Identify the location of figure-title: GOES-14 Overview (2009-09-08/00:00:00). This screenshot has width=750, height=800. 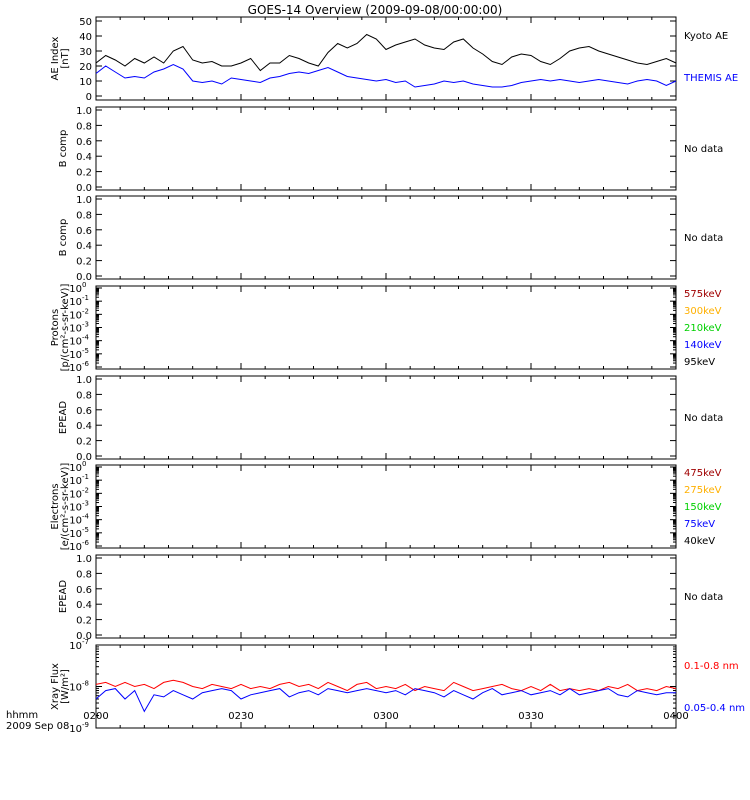
(375, 10).